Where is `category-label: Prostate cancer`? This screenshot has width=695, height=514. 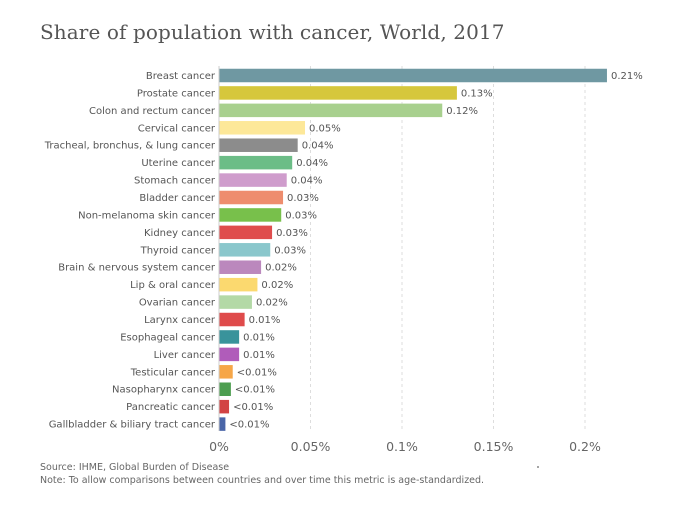
category-label: Prostate cancer is located at coordinates (176, 93).